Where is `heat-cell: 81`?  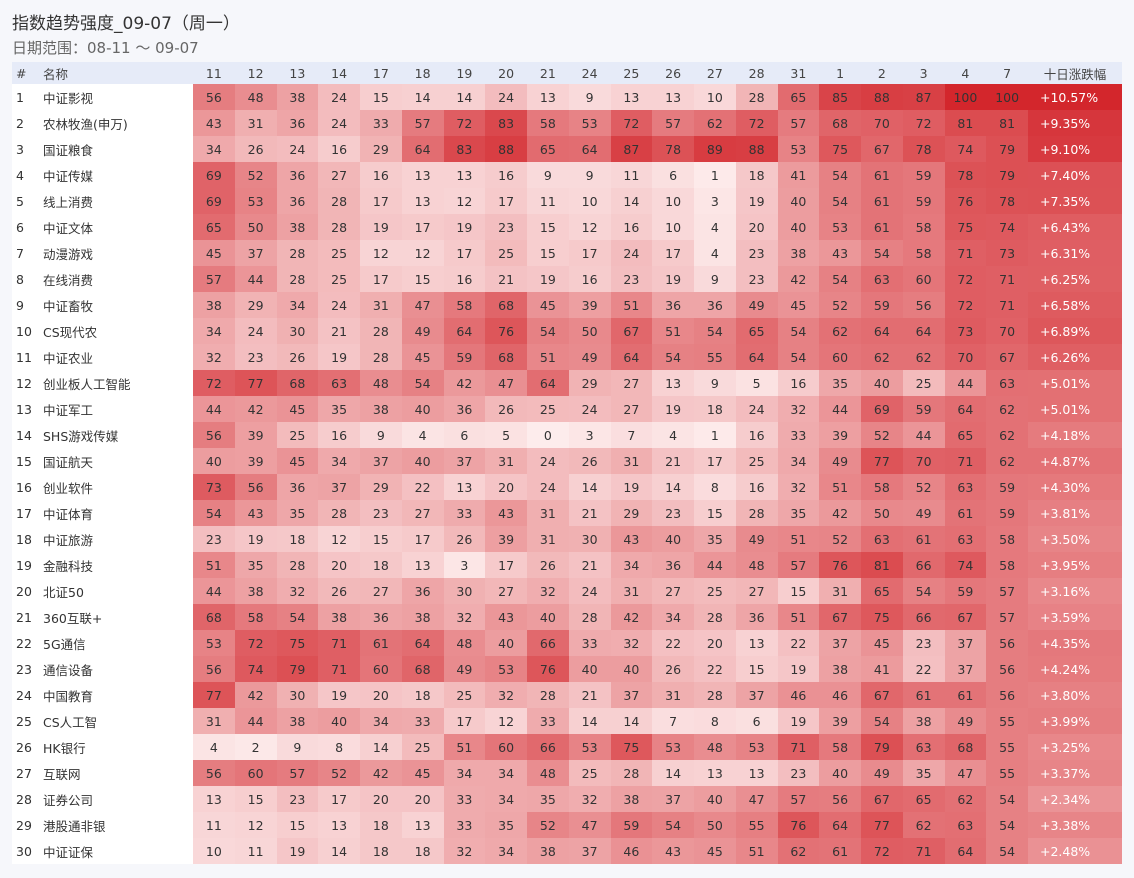 heat-cell: 81 is located at coordinates (965, 123).